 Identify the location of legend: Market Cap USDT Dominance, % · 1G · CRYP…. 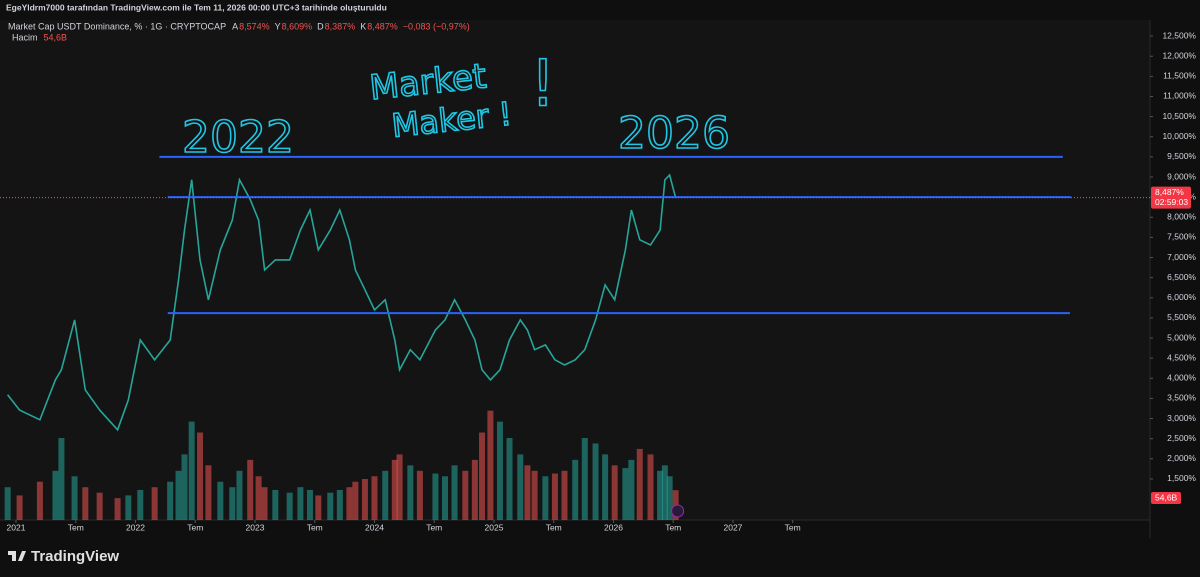
(239, 31).